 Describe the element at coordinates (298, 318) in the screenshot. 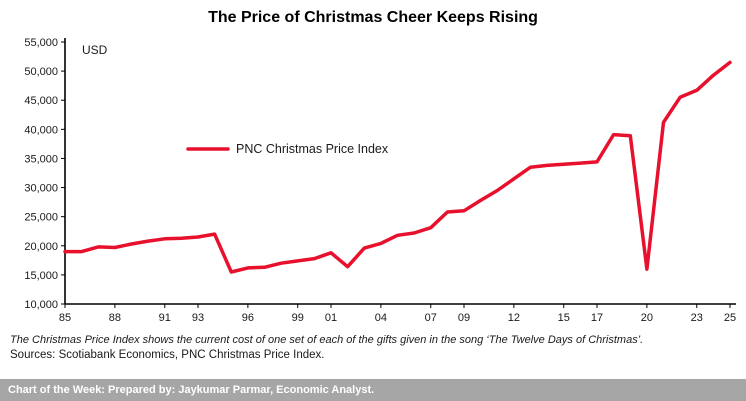

I see `x-axis-tick-label: 99` at that location.